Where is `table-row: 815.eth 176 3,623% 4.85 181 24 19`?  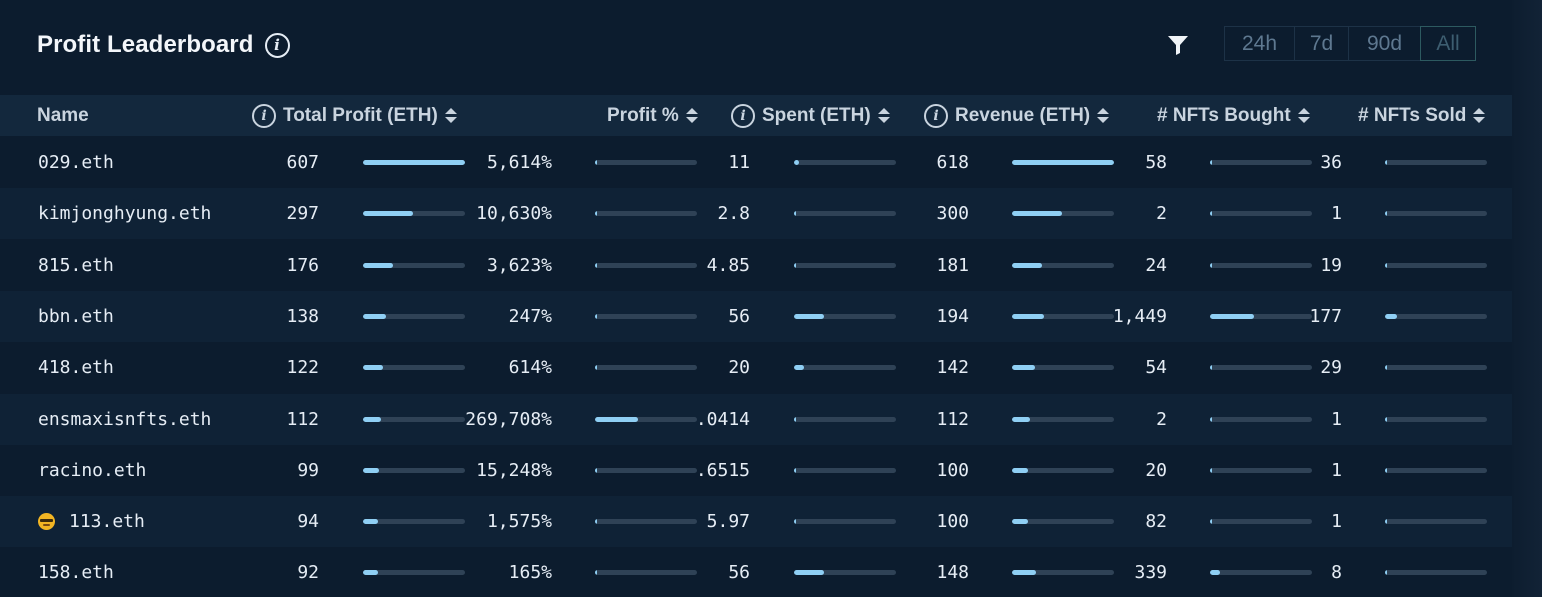
table-row: 815.eth 176 3,623% 4.85 181 24 19 is located at coordinates (756, 265).